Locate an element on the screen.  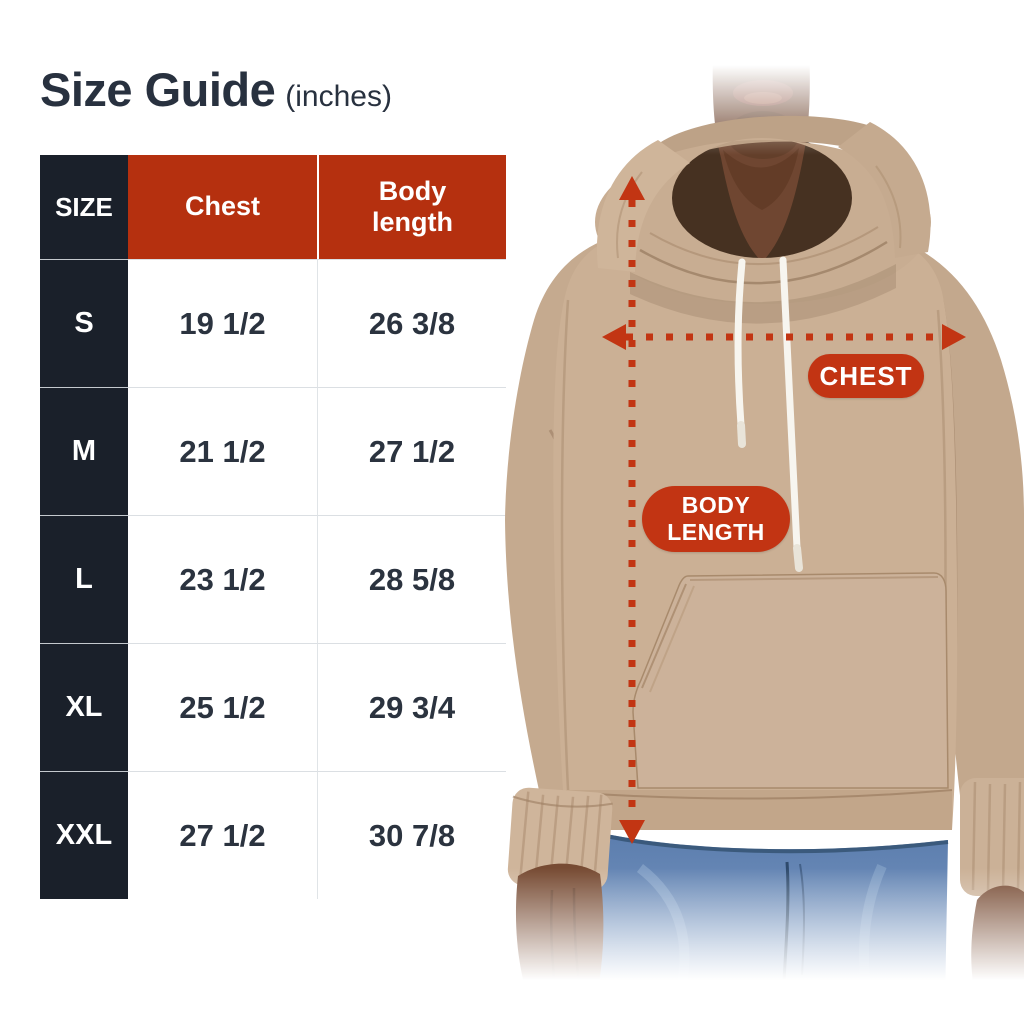
kangaroo-pocket is located at coordinates (790, 680).